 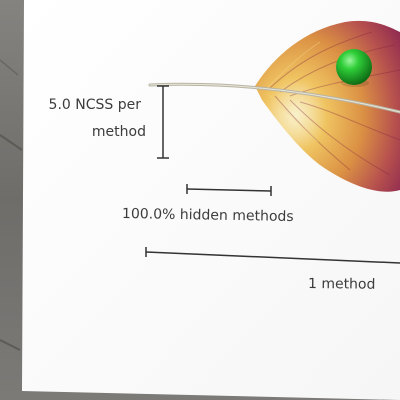 What do you see at coordinates (229, 190) in the screenshot?
I see `hidden-methods-scale-bar` at bounding box center [229, 190].